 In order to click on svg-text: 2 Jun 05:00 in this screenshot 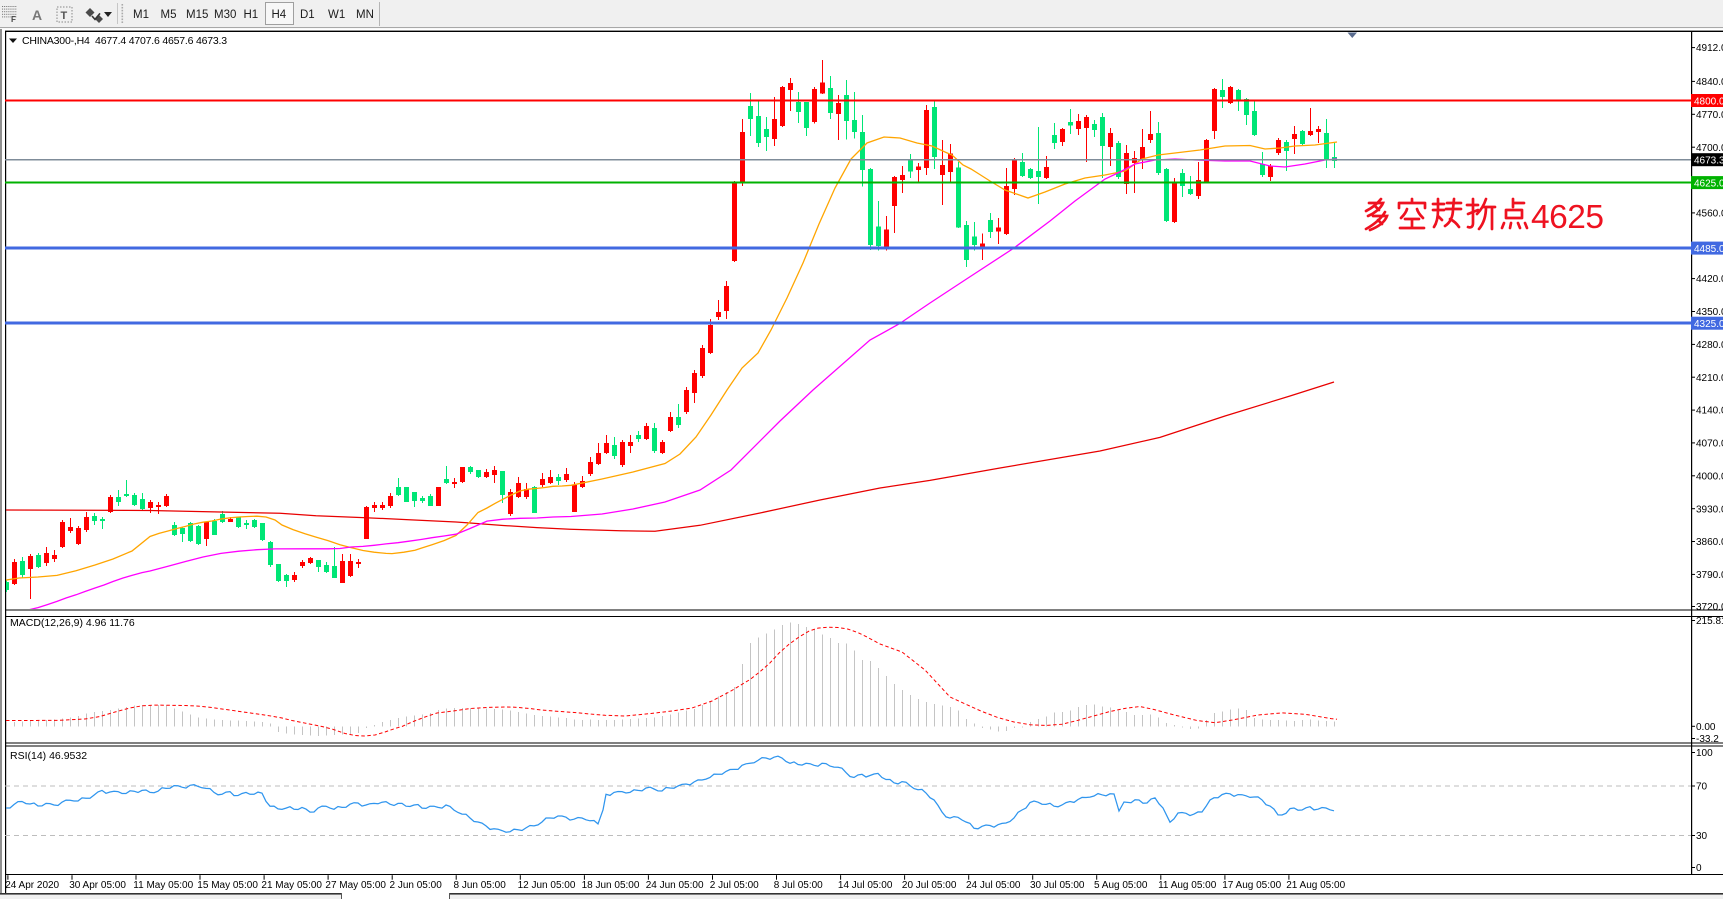, I will do `click(416, 885)`.